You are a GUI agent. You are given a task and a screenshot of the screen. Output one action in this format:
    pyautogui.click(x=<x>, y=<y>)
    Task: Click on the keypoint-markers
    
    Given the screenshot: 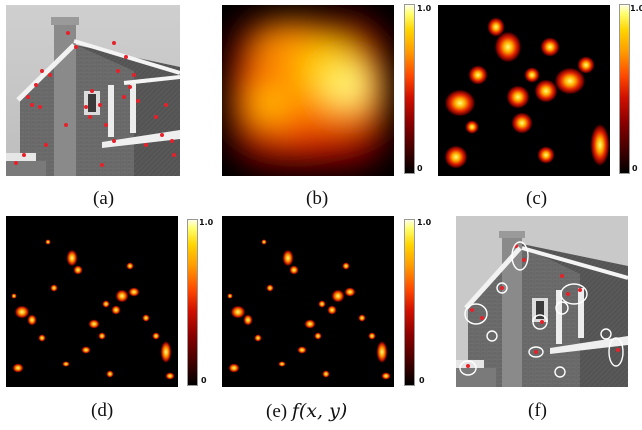 What is the action you would take?
    pyautogui.click(x=95, y=99)
    